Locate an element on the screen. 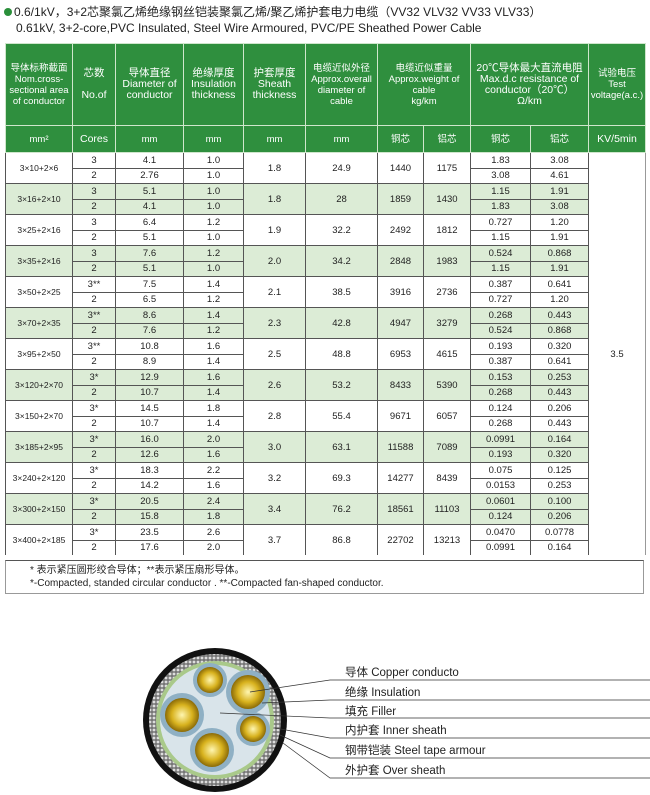  unit-cores: Cores is located at coordinates (94, 139).